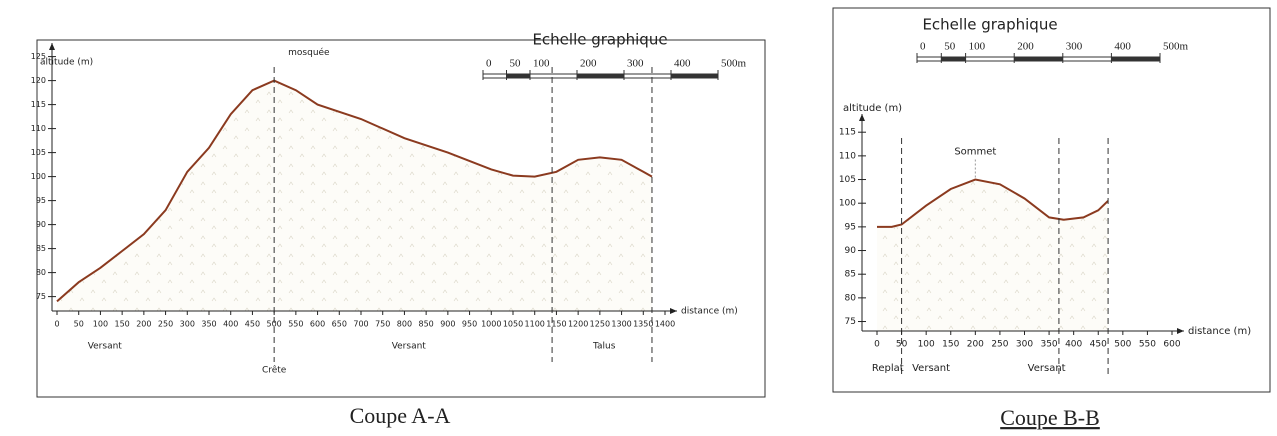 The image size is (1277, 436). What do you see at coordinates (38, 80) in the screenshot?
I see `y-tick-label: 120` at bounding box center [38, 80].